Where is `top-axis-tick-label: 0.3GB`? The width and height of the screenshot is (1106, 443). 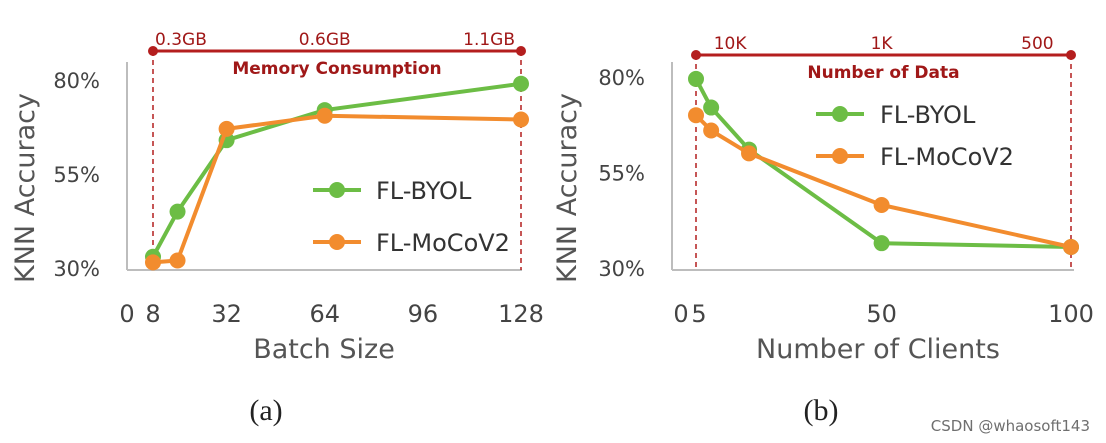
top-axis-tick-label: 0.3GB is located at coordinates (181, 40).